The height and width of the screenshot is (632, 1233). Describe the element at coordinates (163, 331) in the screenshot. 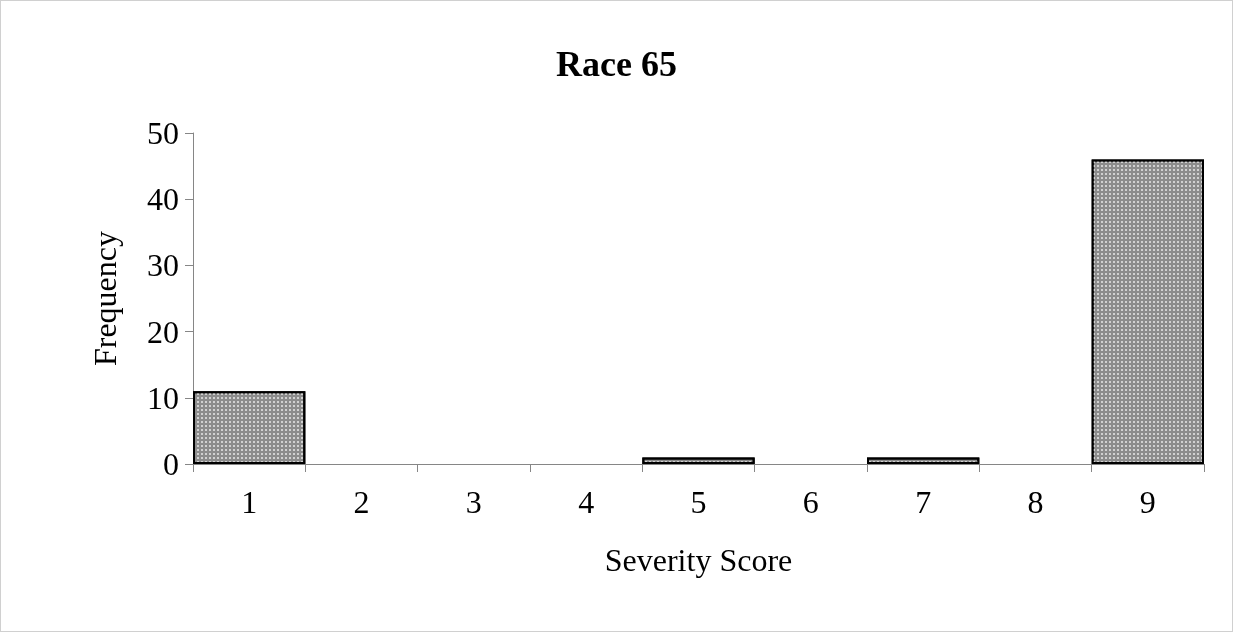

I see `y-tick-label: 20` at that location.